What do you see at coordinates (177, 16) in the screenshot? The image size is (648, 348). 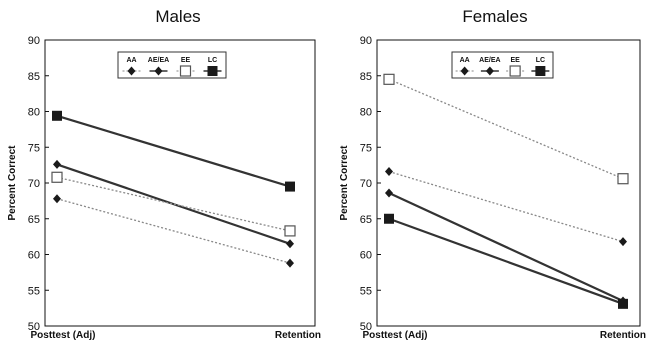 I see `chart-title: Males` at bounding box center [177, 16].